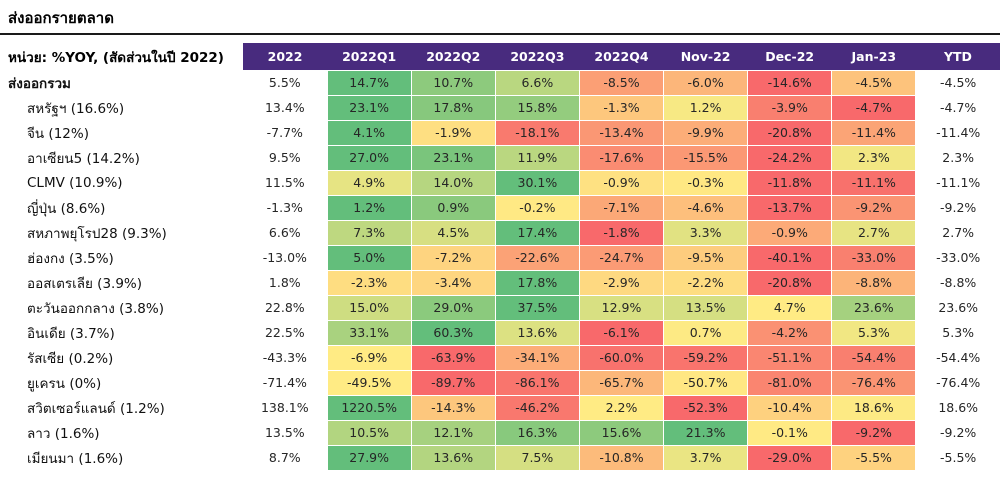 The image size is (1000, 479). I want to click on heatmap-cell: -9.5%, so click(706, 257).